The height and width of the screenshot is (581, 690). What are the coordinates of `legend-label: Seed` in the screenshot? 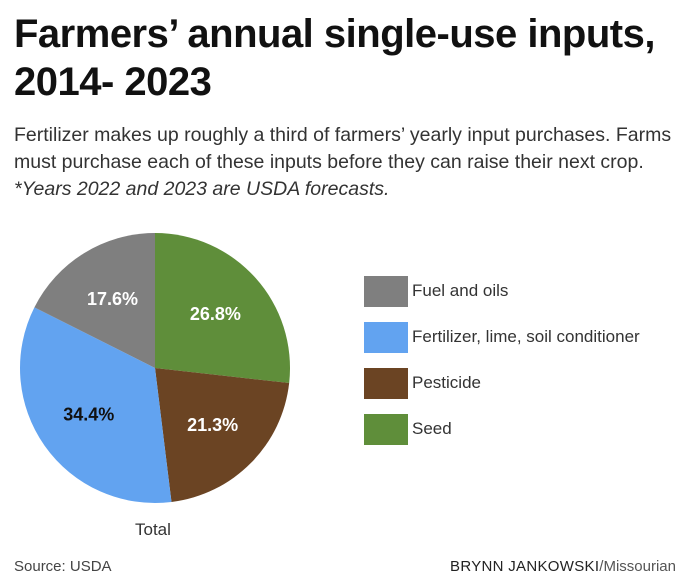 It's located at (432, 428).